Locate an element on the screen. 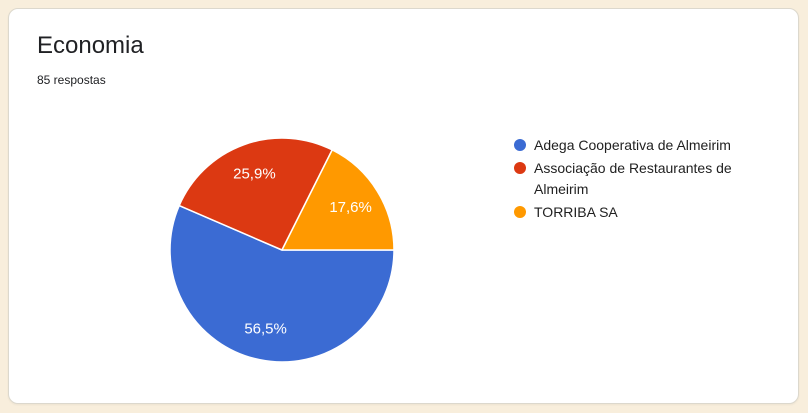 This screenshot has height=413, width=808. legend-label: TORRIBA SA is located at coordinates (576, 212).